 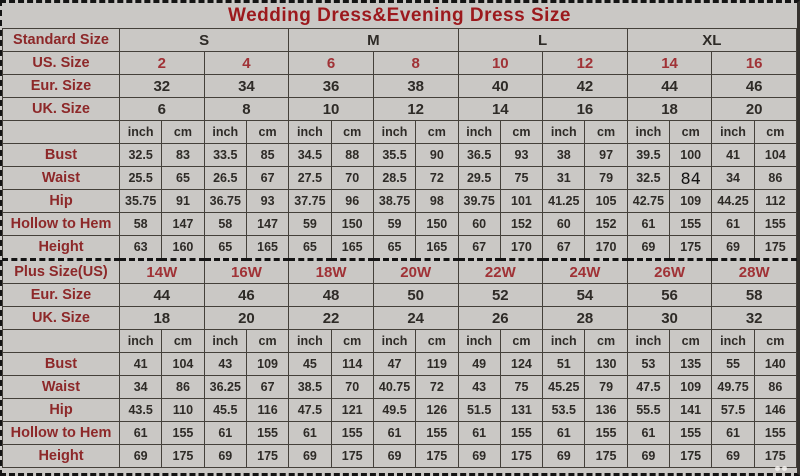 What do you see at coordinates (782, 464) in the screenshot?
I see `watermark-dots` at bounding box center [782, 464].